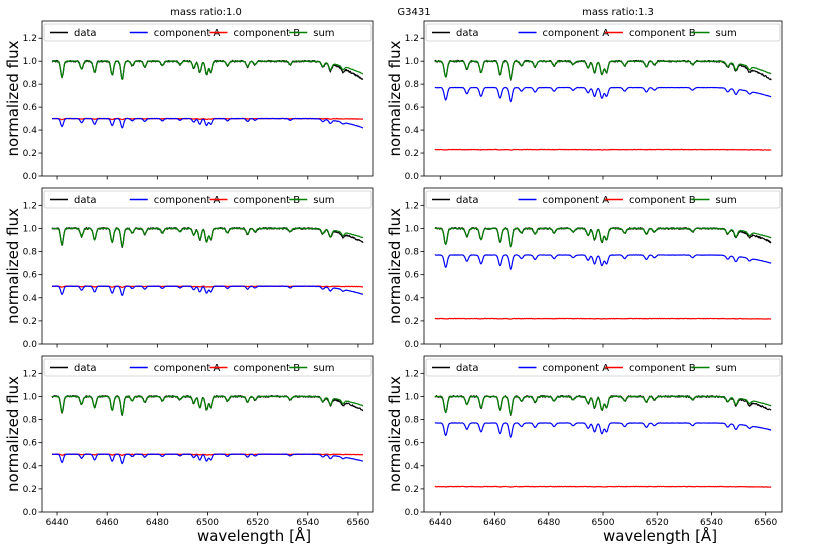 This screenshot has height=554, width=830. I want to click on data-line, so click(603, 237).